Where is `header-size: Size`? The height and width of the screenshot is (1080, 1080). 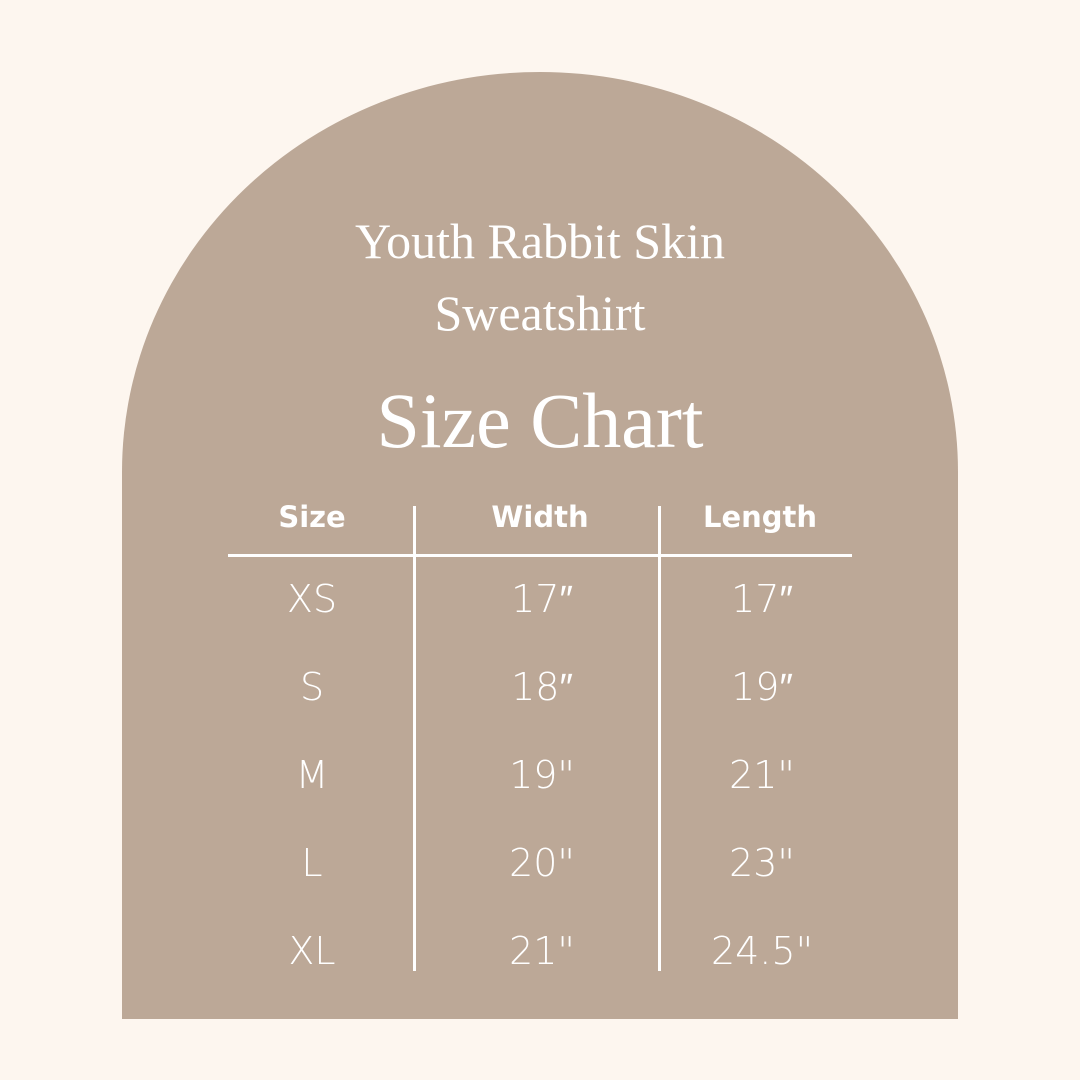
header-size: Size is located at coordinates (312, 517).